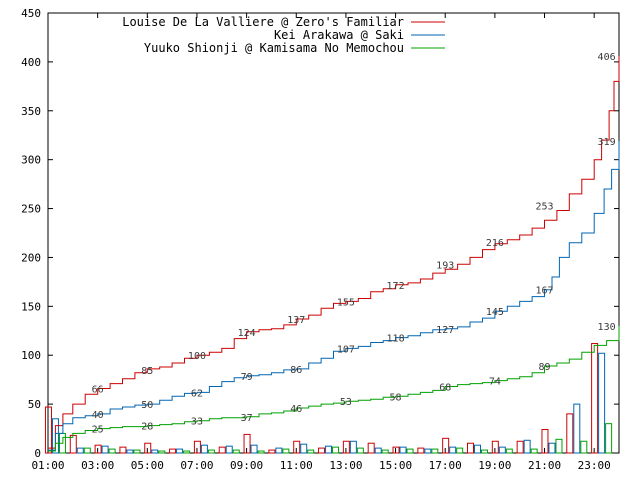  Describe the element at coordinates (607, 327) in the screenshot. I see `data-label: 130` at that location.